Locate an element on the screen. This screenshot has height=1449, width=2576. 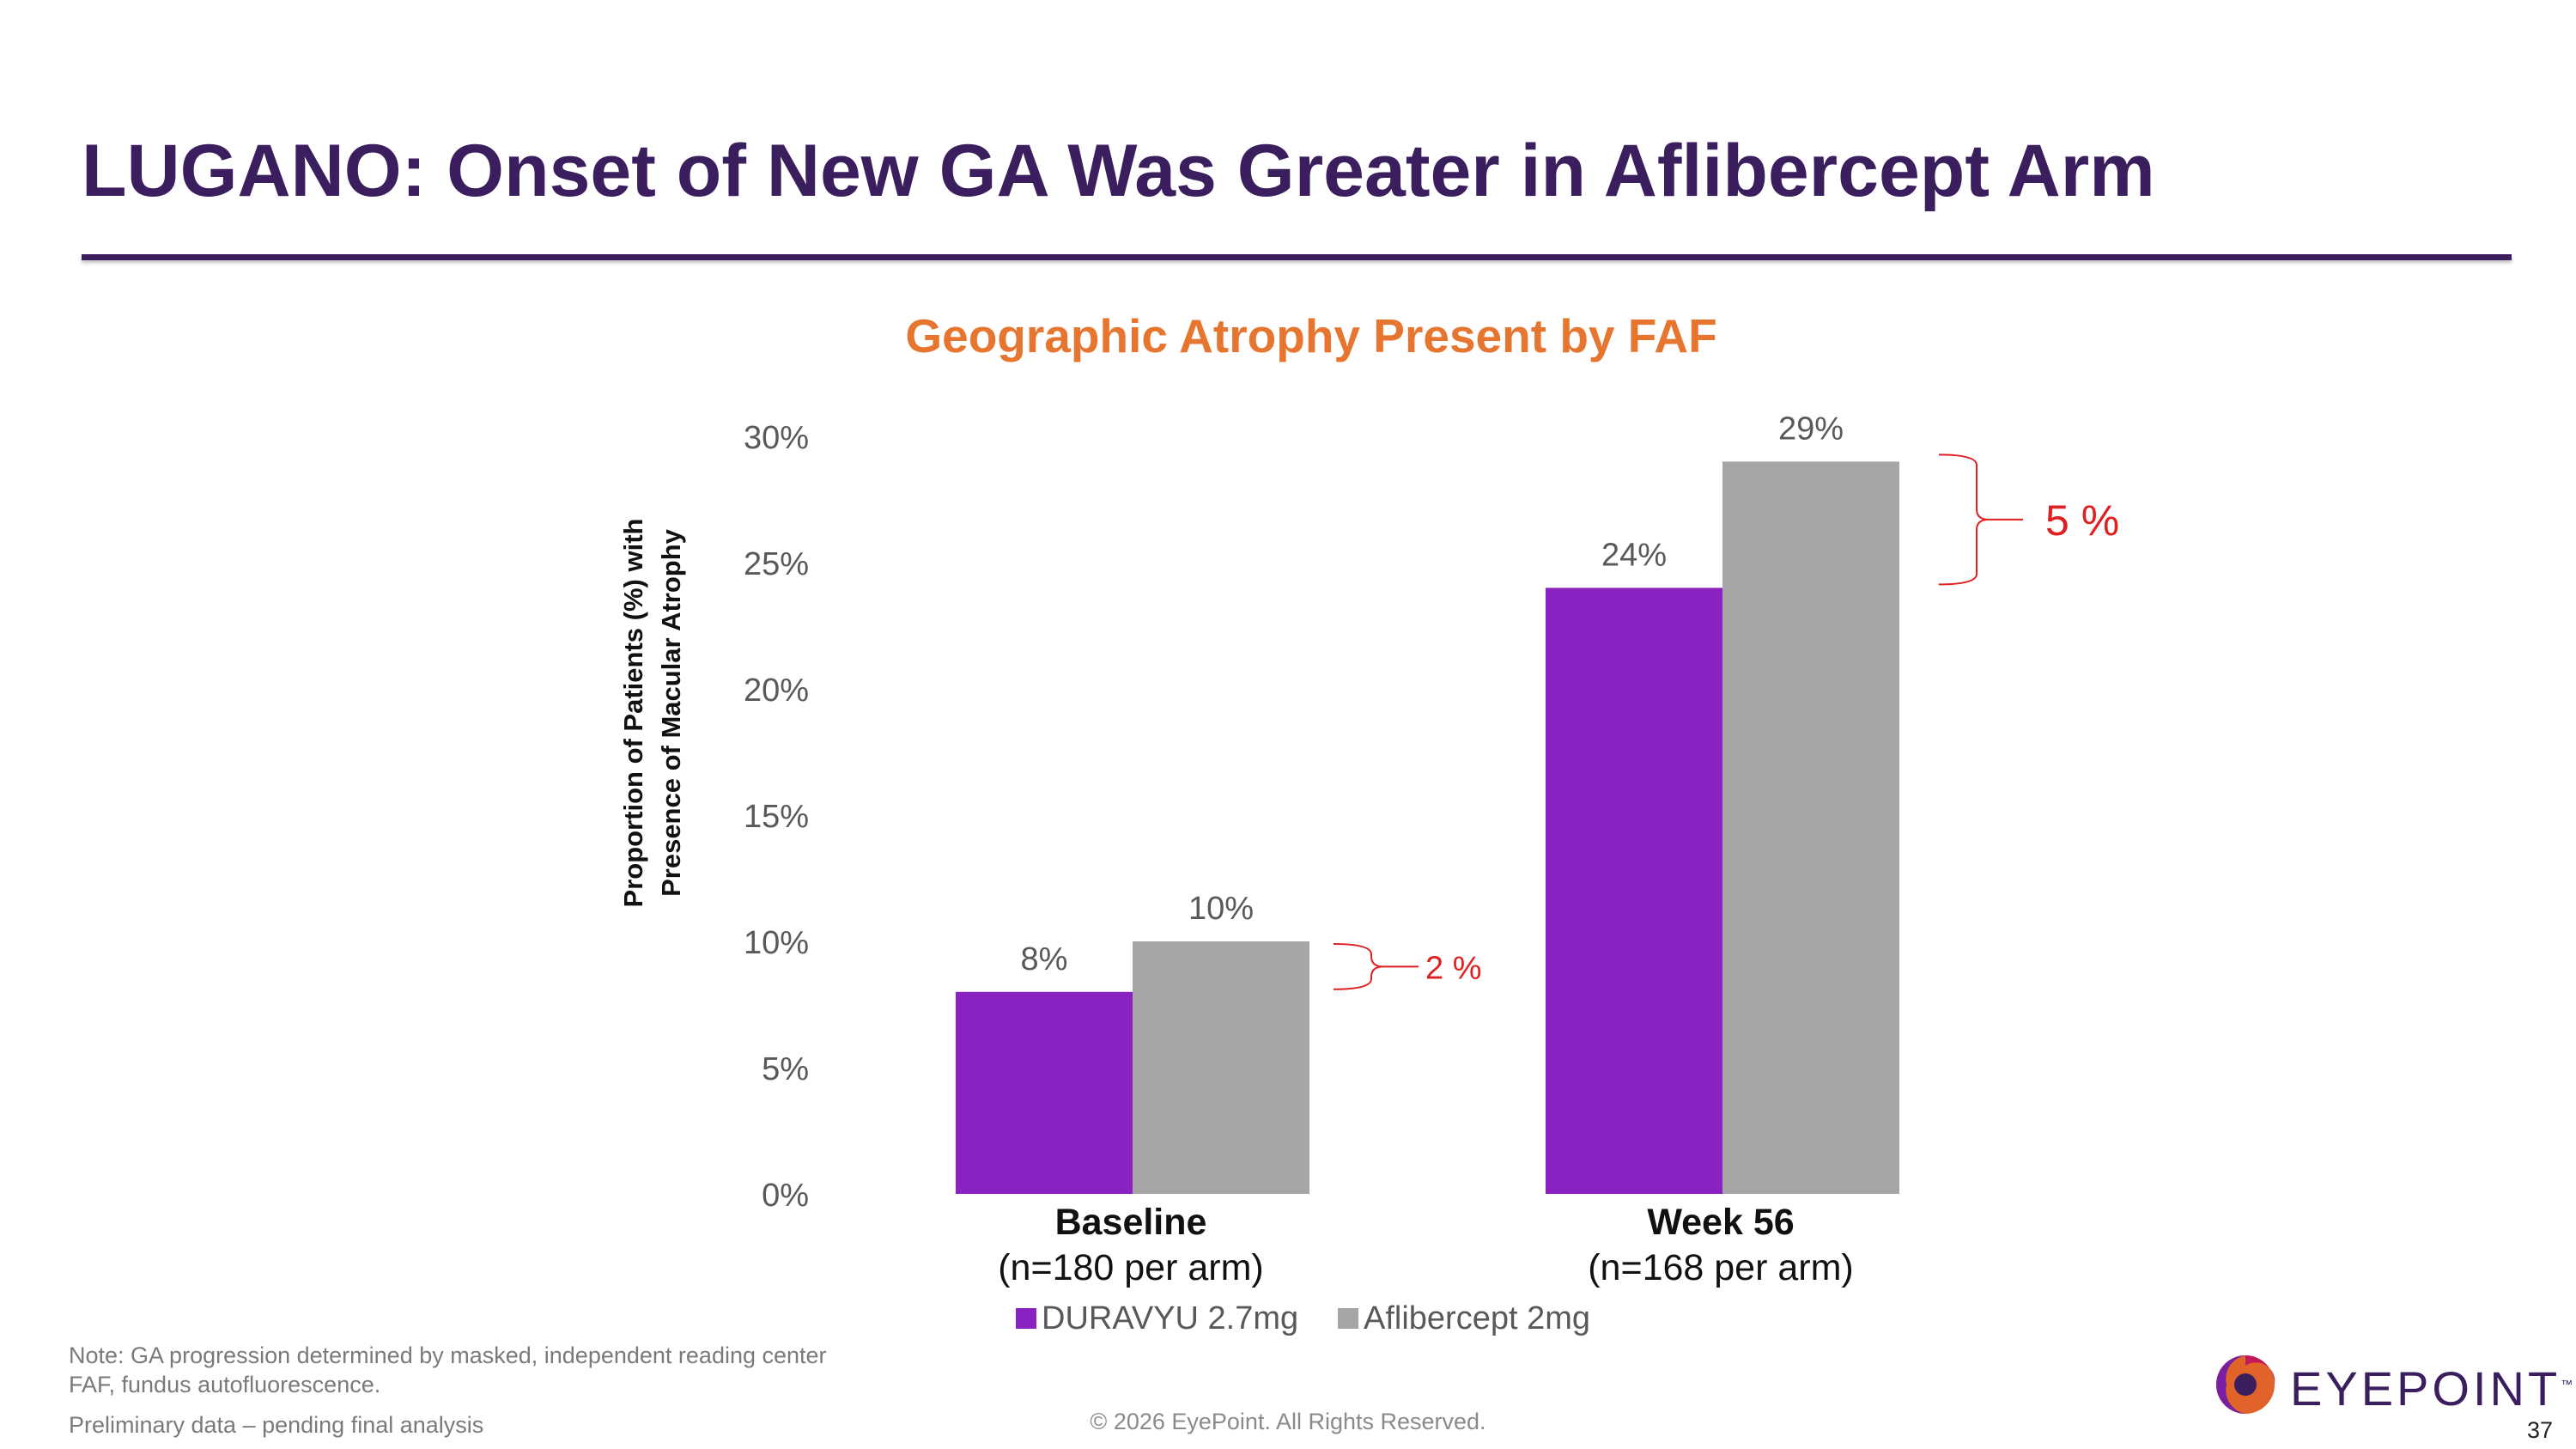
footnote-faf: FAF, fundus autofluorescence. is located at coordinates (225, 1384).